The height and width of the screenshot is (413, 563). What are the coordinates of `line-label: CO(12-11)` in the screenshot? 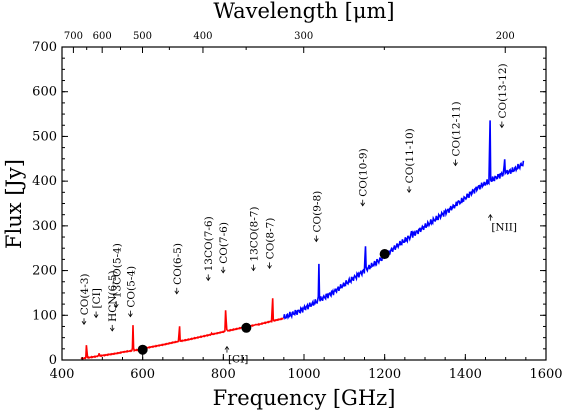 It's located at (456, 128).